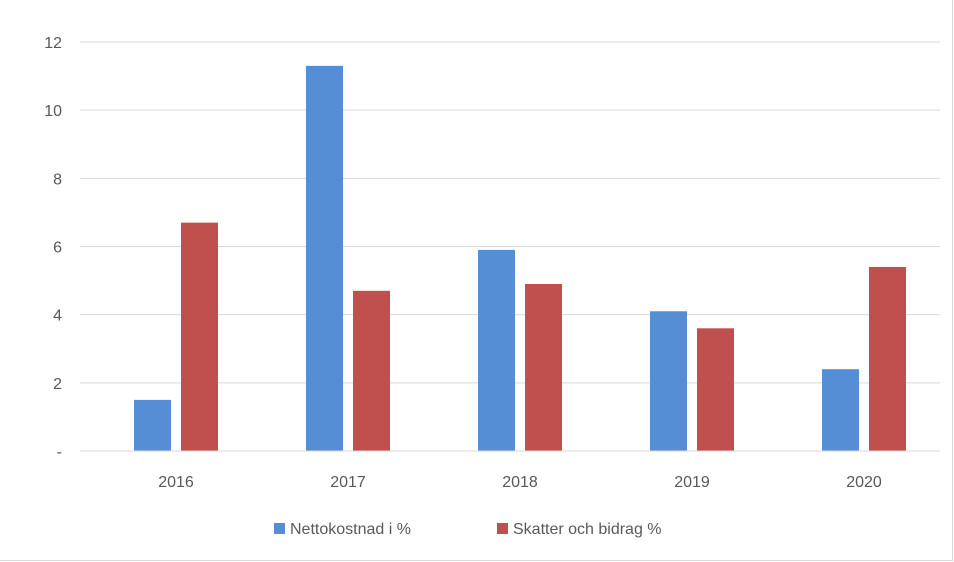  What do you see at coordinates (840, 410) in the screenshot?
I see `bar-nettokostnad-2020` at bounding box center [840, 410].